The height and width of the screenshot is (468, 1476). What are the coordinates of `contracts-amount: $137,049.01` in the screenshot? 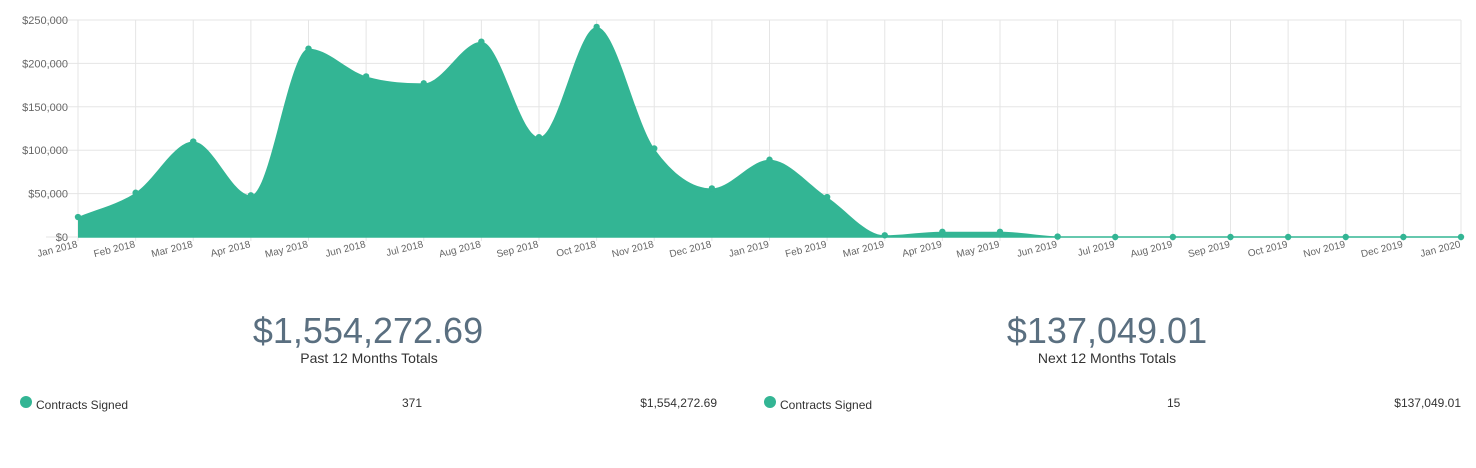 It's located at (1427, 403).